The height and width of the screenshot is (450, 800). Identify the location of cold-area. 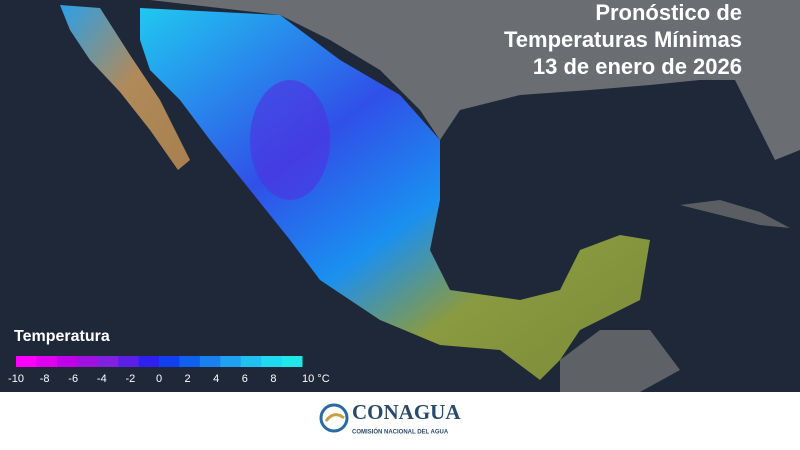
(290, 140).